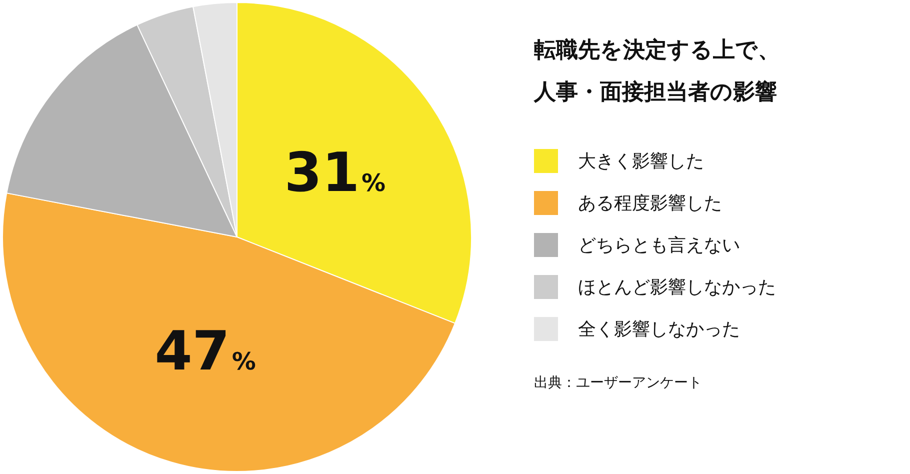 This screenshot has width=910, height=474. I want to click on data-label: 31%, so click(335, 172).